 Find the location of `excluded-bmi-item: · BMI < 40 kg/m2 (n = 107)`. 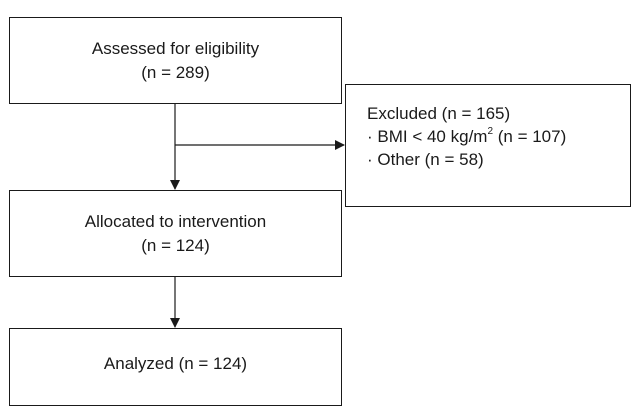

excluded-bmi-item: · BMI < 40 kg/m2 (n = 107) is located at coordinates (498, 136).